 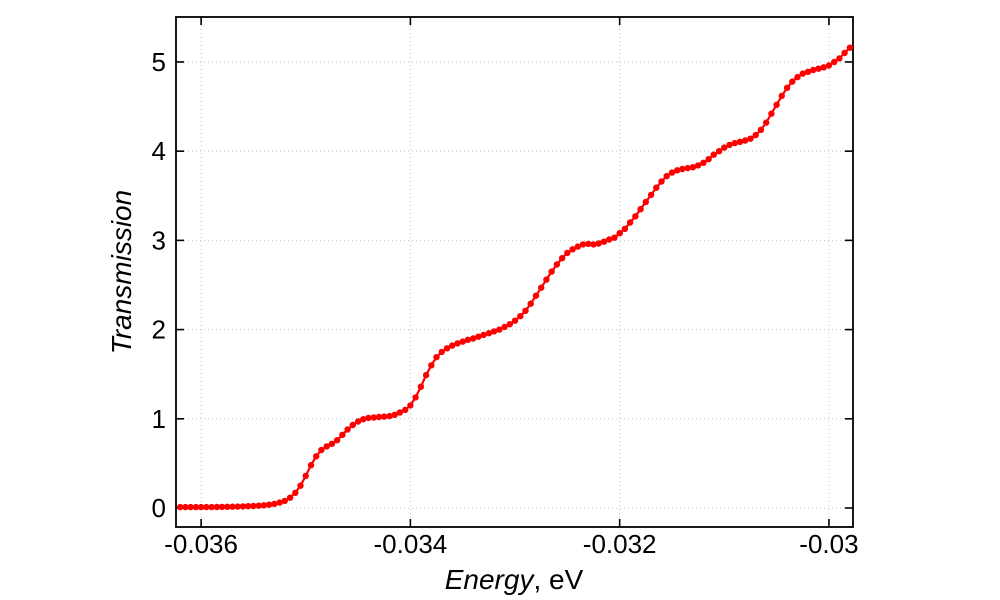 I want to click on x-axis-label: Energy, eV, so click(x=514, y=579).